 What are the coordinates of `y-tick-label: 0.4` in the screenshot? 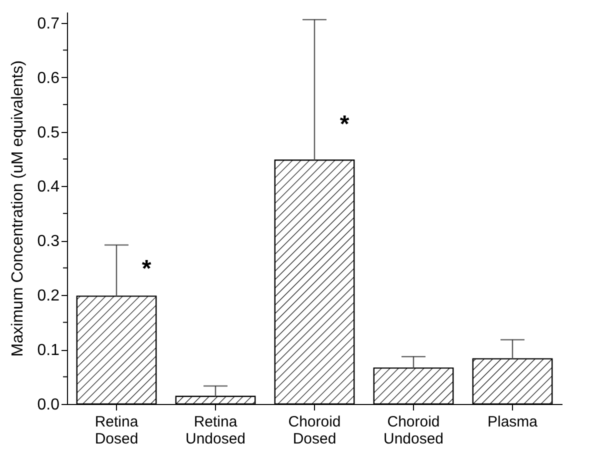 It's located at (48, 187).